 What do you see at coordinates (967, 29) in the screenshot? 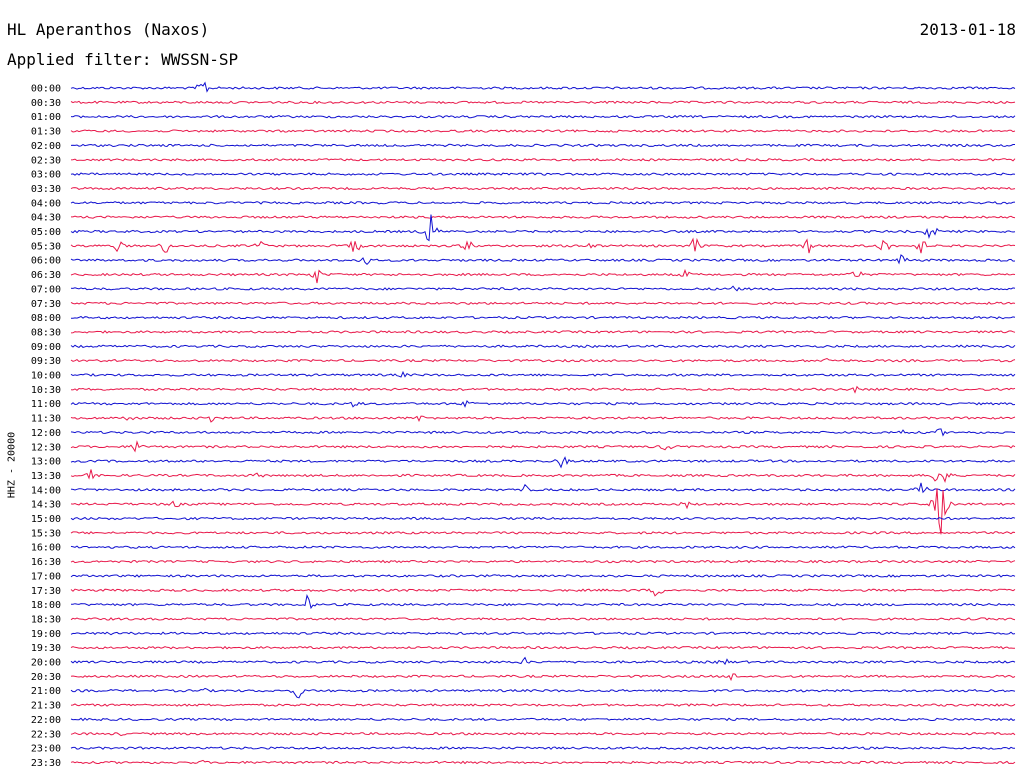
I see `date-label: 2013-01-18` at bounding box center [967, 29].